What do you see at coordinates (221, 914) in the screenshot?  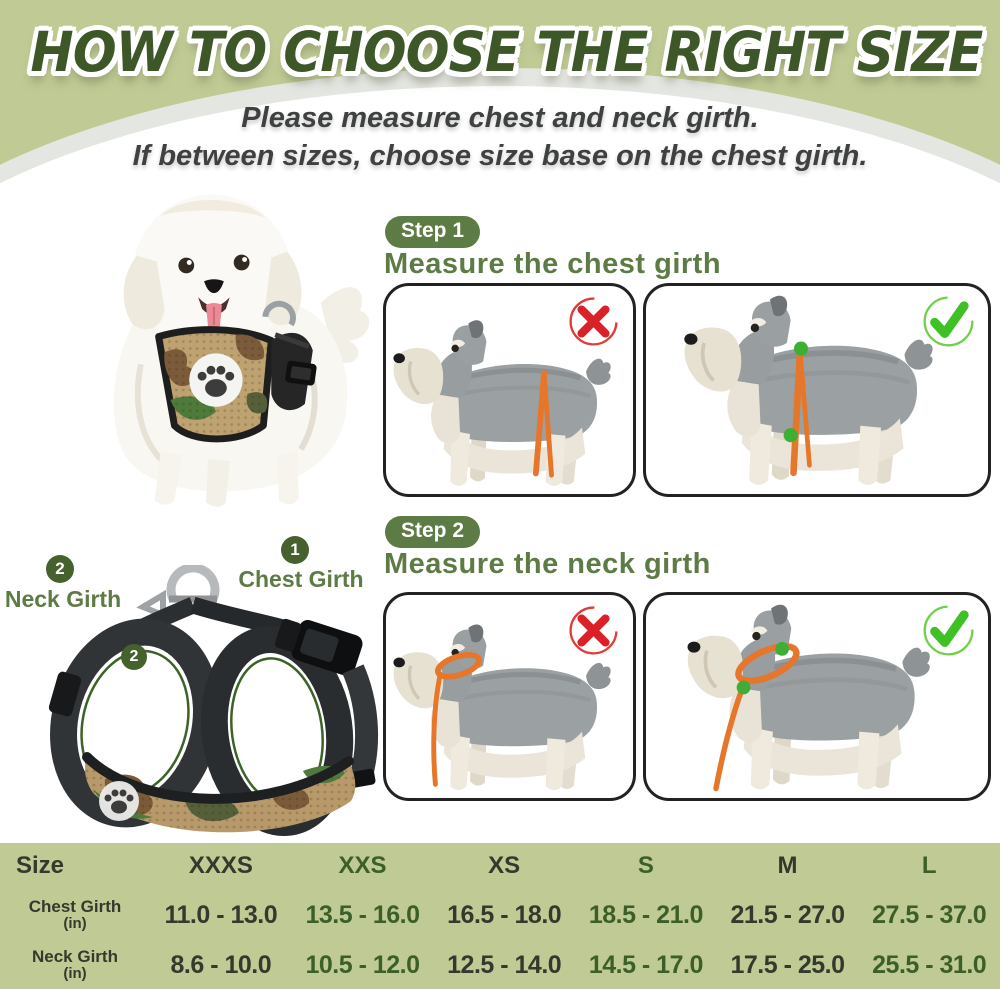 I see `chest-value-xxxs: 11.0 - 13.0` at bounding box center [221, 914].